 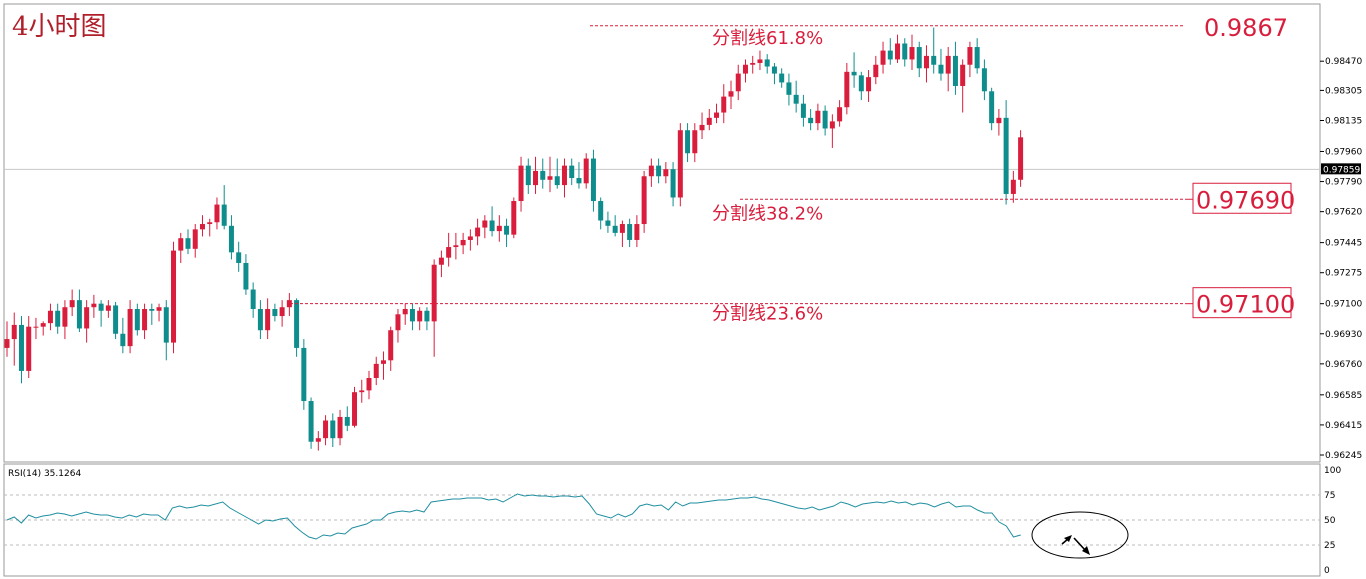 I want to click on fib-level-value: 0.9867, so click(x=1246, y=28).